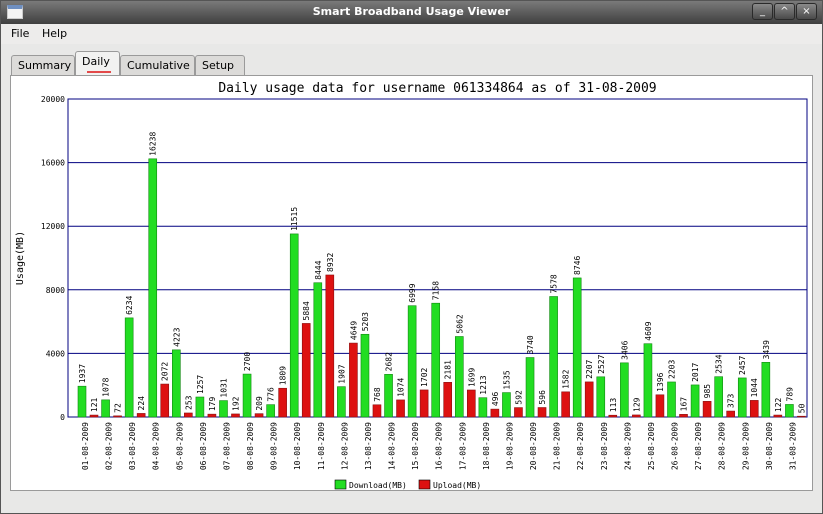 The width and height of the screenshot is (823, 514). I want to click on x-tick-label: 12-08-2009, so click(344, 446).